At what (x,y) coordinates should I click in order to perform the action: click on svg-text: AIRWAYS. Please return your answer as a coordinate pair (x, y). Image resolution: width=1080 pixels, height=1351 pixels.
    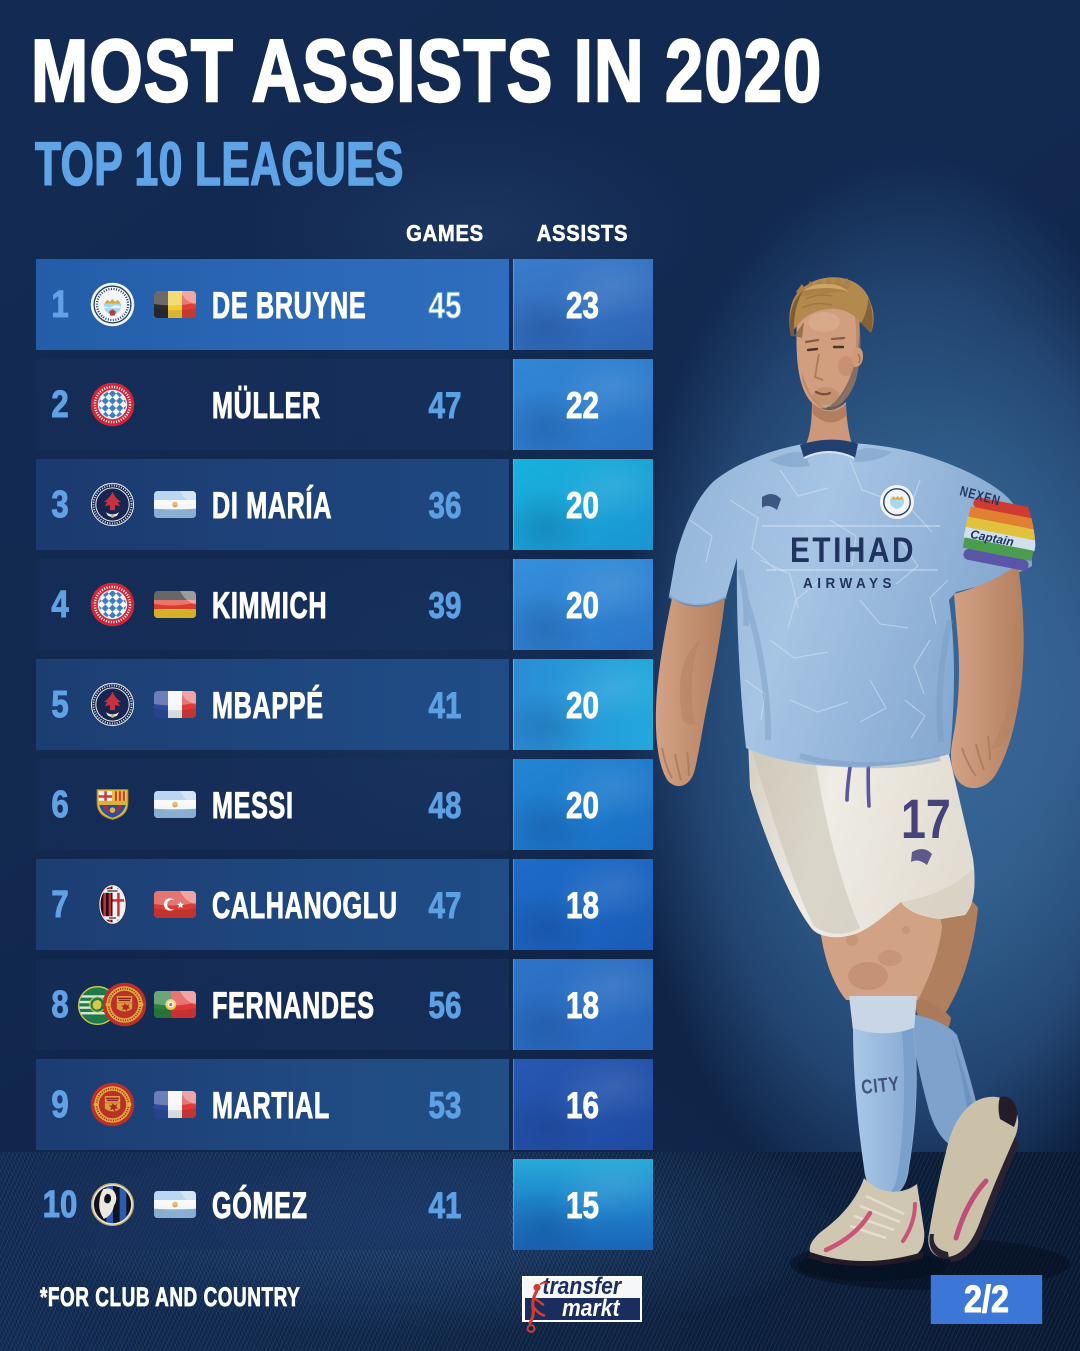
    Looking at the image, I should click on (849, 583).